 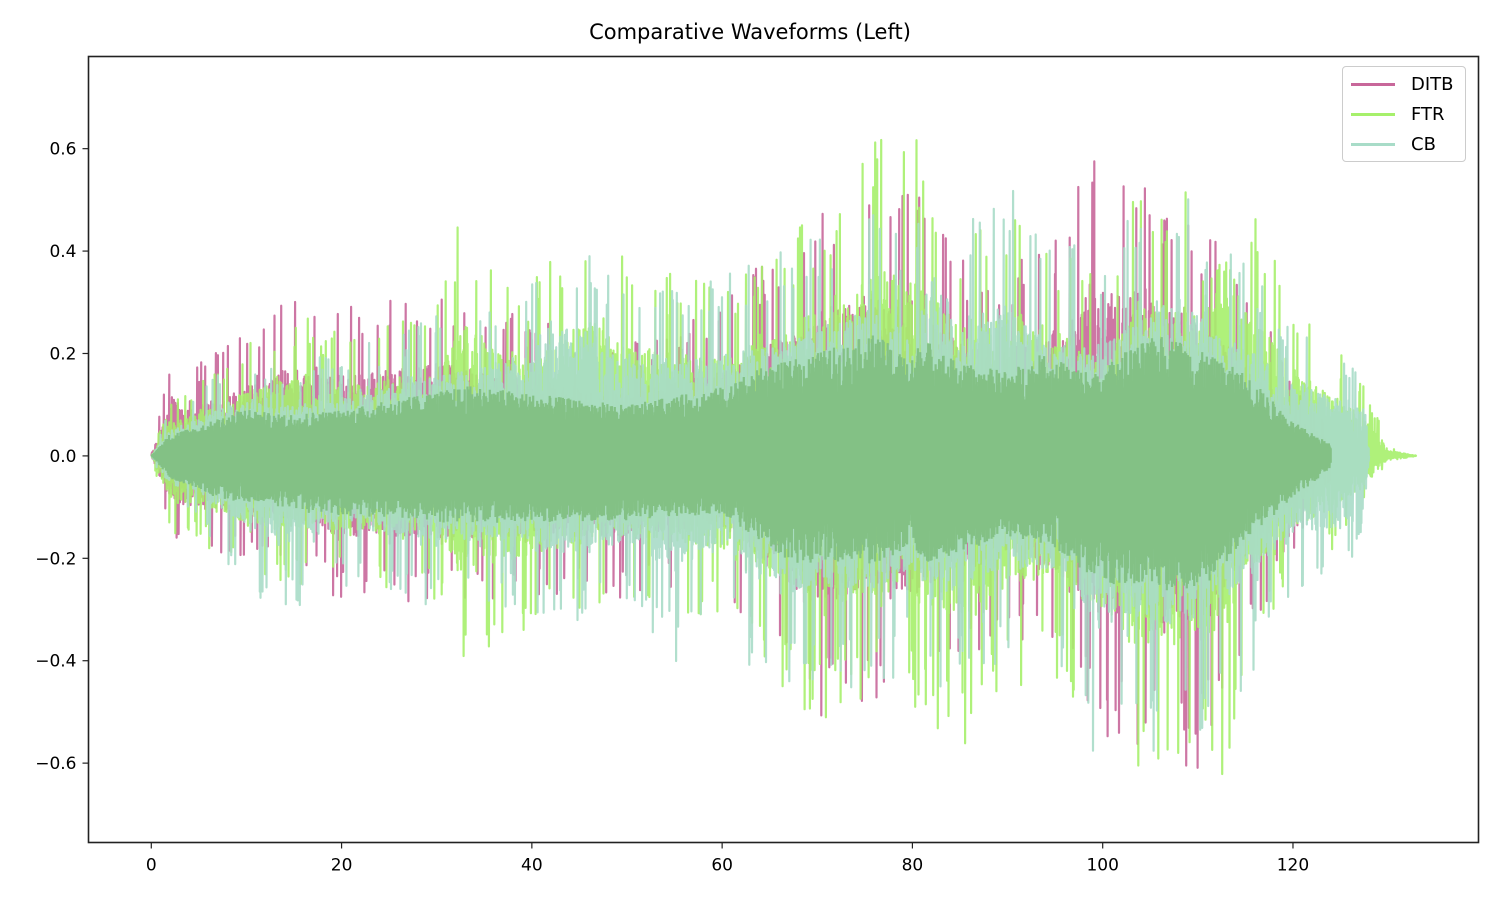 What do you see at coordinates (1373, 84) in the screenshot?
I see `legend-swatch-ditb` at bounding box center [1373, 84].